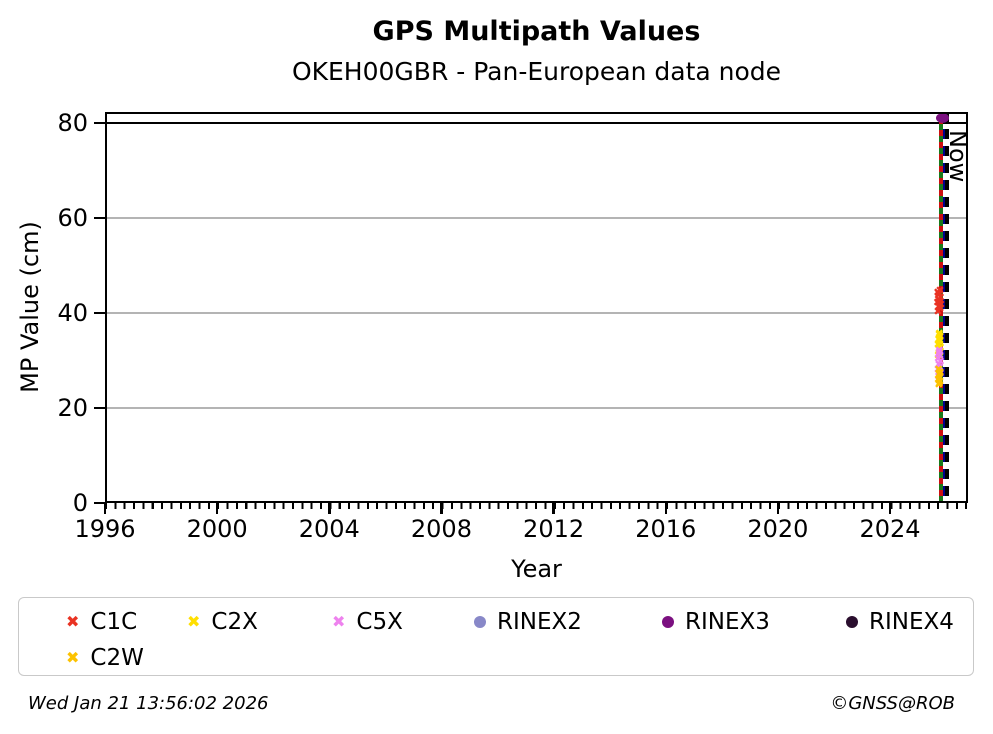  Describe the element at coordinates (72, 122) in the screenshot. I see `y-tick-label: 80` at that location.